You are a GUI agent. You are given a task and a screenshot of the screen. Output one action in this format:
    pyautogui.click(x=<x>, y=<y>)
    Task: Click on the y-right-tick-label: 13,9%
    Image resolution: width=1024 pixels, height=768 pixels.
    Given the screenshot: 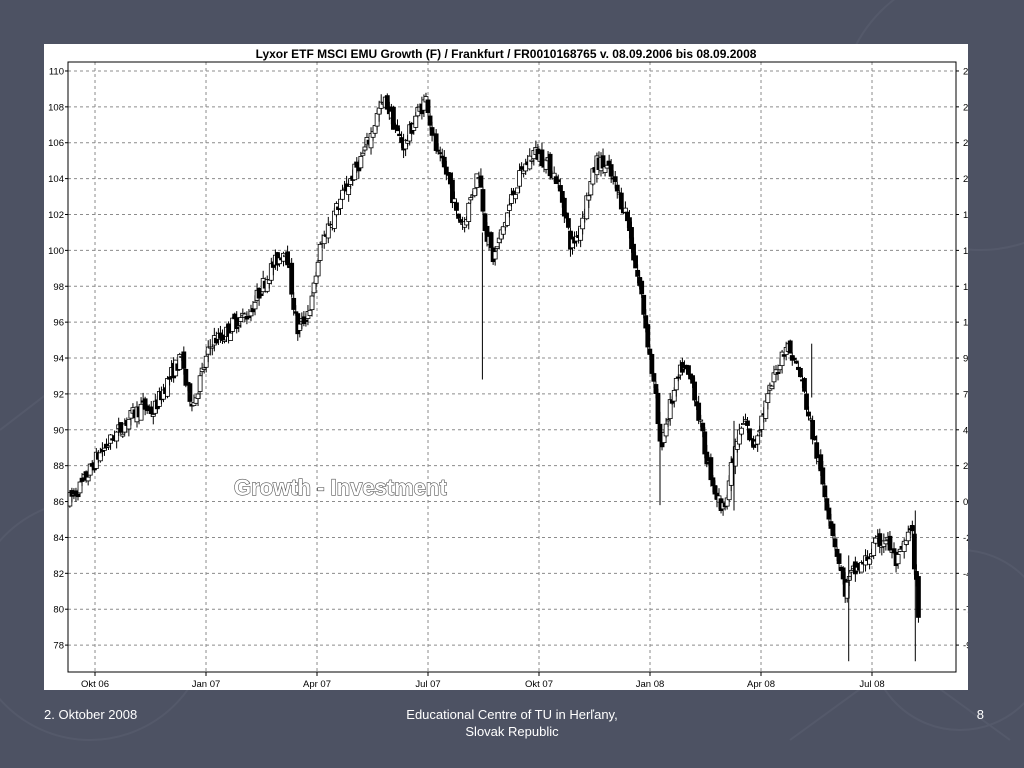 What is the action you would take?
    pyautogui.click(x=965, y=287)
    